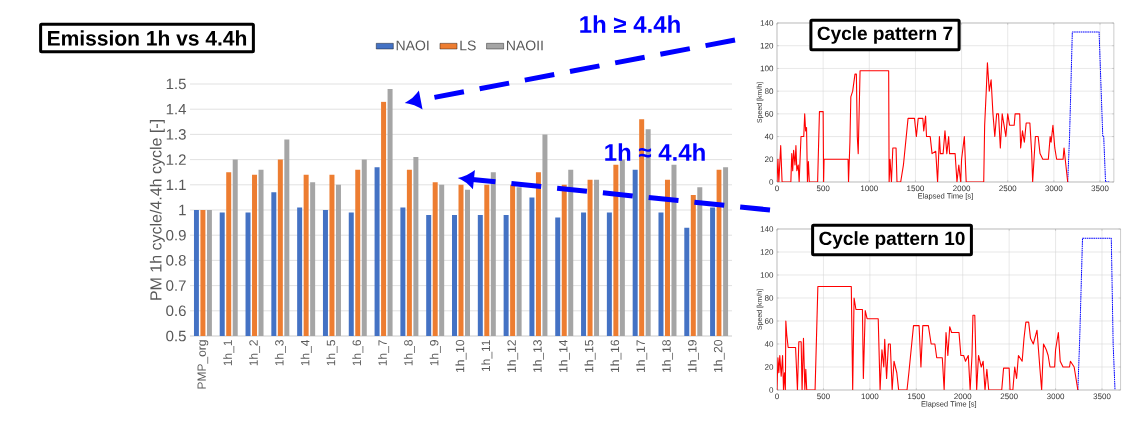  Describe the element at coordinates (487, 356) in the screenshot. I see `x-tick-label: 1h_11` at that location.